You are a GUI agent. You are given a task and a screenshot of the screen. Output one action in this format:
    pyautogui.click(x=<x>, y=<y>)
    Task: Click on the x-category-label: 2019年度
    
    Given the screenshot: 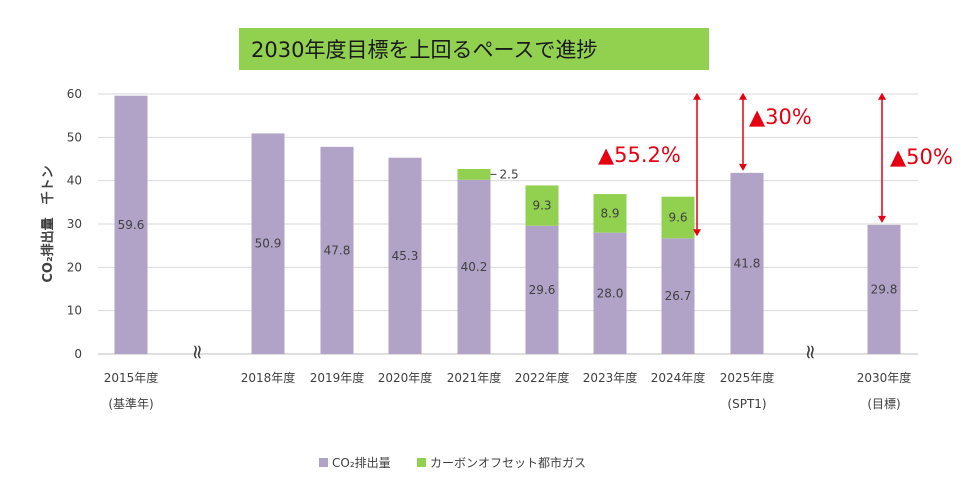 What is the action you would take?
    pyautogui.click(x=337, y=377)
    